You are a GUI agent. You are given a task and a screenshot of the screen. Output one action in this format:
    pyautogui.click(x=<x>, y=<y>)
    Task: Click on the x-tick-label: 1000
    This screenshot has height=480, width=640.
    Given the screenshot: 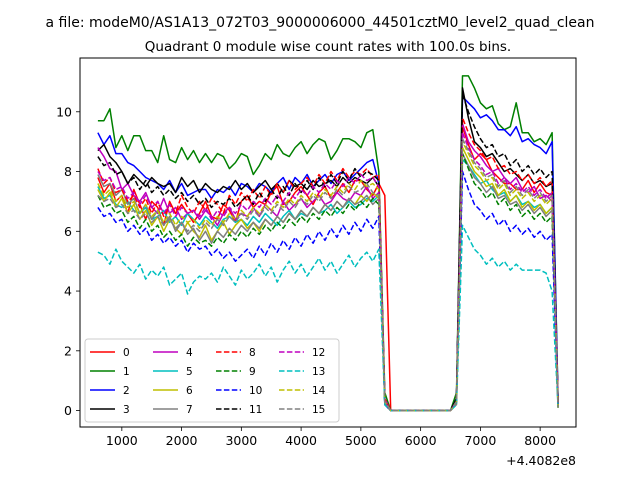 What is the action you would take?
    pyautogui.click(x=122, y=440)
    